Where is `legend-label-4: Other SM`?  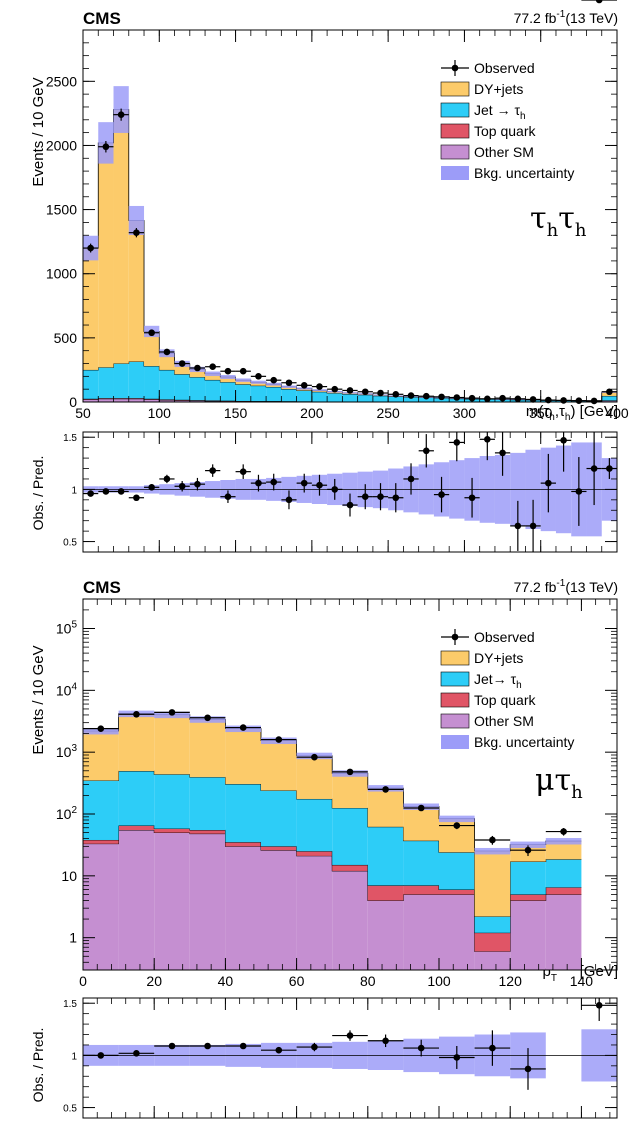
legend-label-4: Other SM is located at coordinates (504, 152).